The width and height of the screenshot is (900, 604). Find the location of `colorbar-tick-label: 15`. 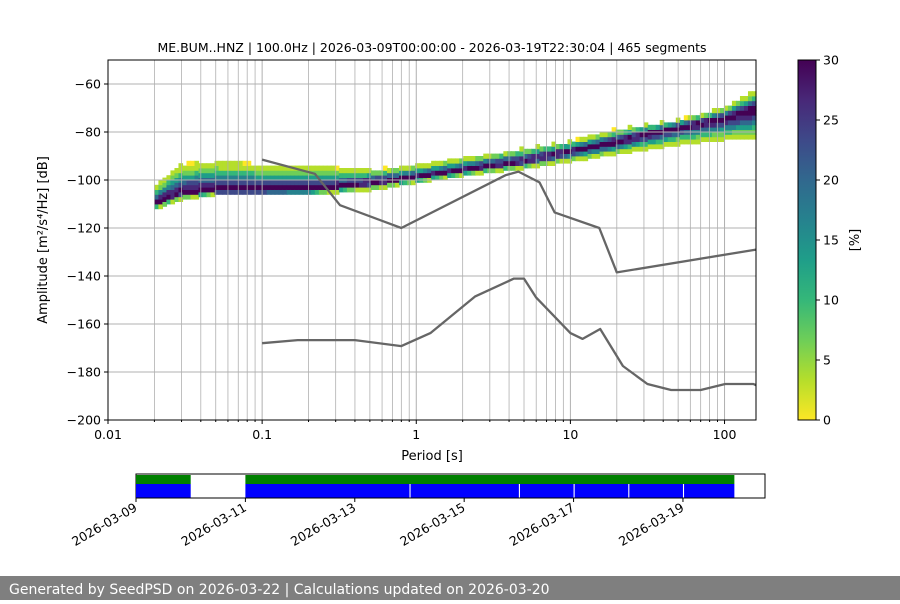

colorbar-tick-label: 15 is located at coordinates (831, 240).